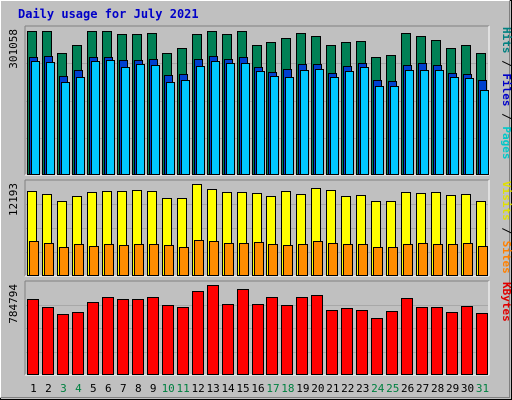  Describe the element at coordinates (138, 388) in the screenshot. I see `day-label-8: 8` at that location.